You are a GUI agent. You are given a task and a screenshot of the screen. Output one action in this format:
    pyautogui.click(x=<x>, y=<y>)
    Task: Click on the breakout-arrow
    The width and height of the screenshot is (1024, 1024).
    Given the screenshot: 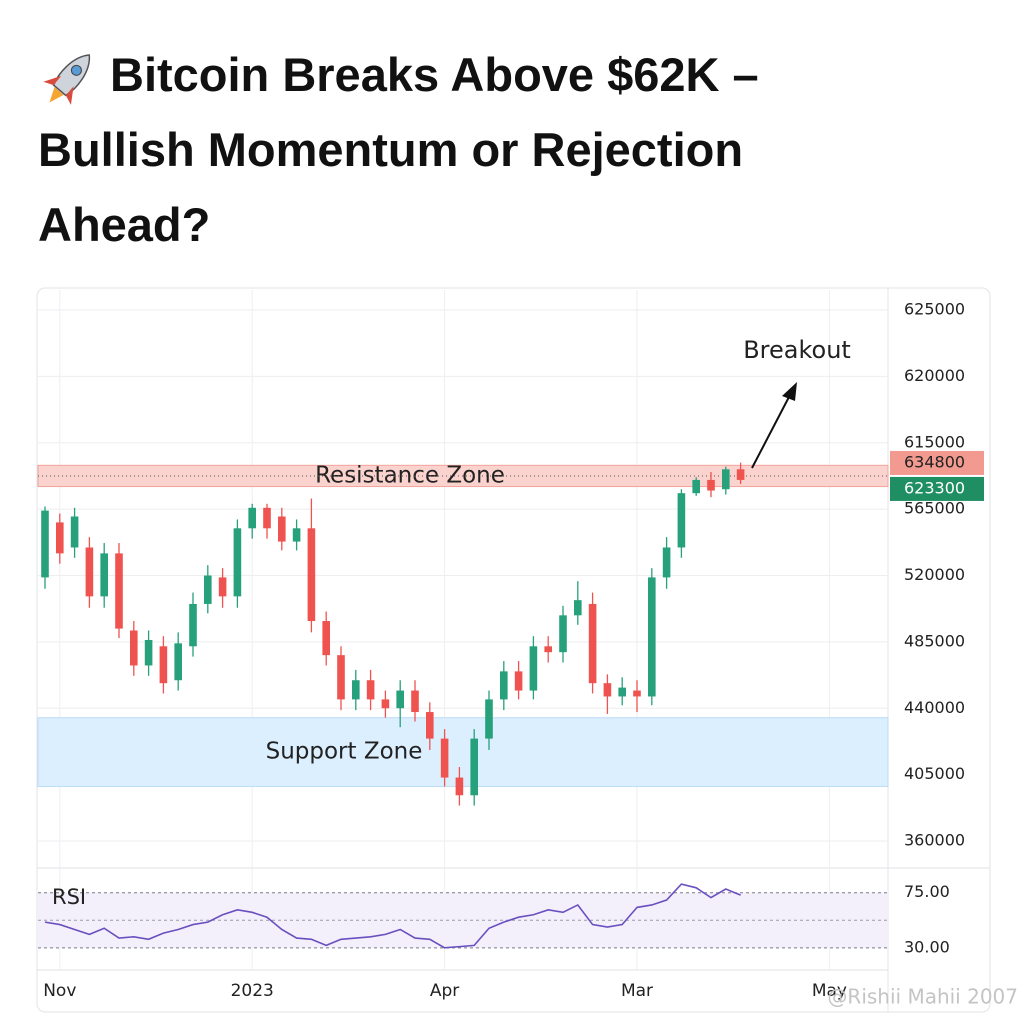 What is the action you would take?
    pyautogui.click(x=774, y=425)
    